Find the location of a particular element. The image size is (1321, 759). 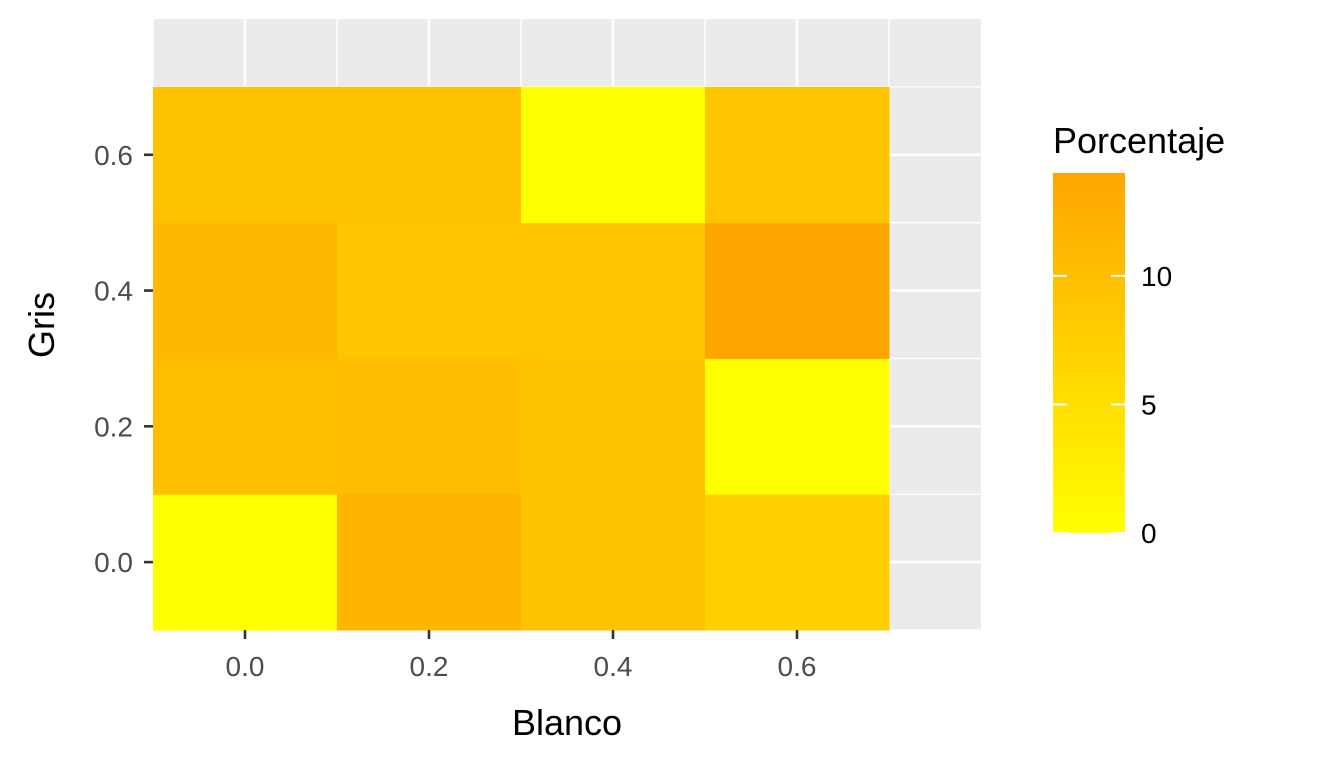

y-tick-label: 0.4 is located at coordinates (113, 291).